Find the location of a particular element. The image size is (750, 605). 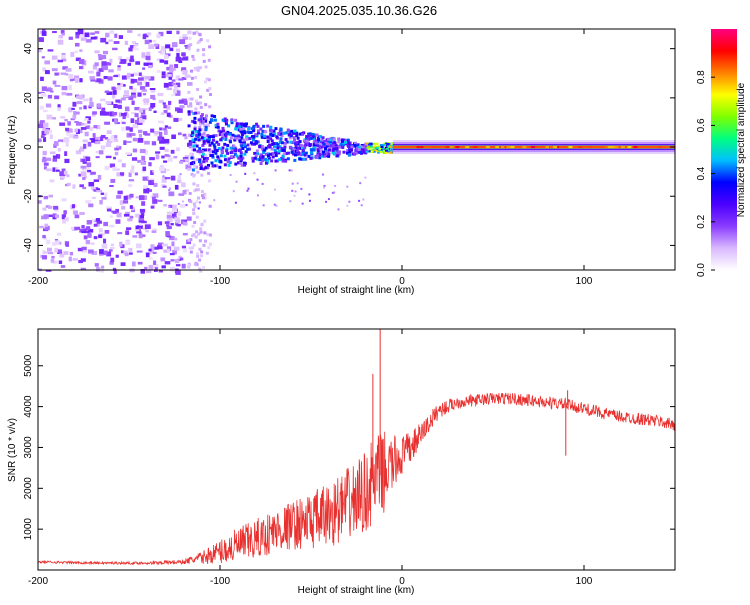

y-tick-label: 3000 is located at coordinates (28, 447).